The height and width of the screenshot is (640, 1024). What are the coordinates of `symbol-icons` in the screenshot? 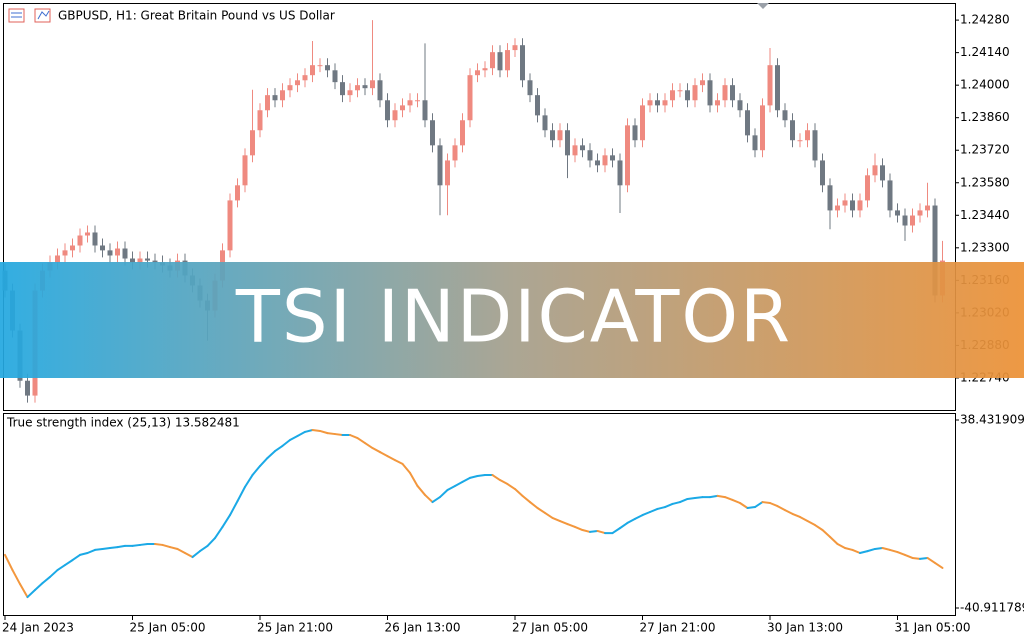 It's located at (29, 15).